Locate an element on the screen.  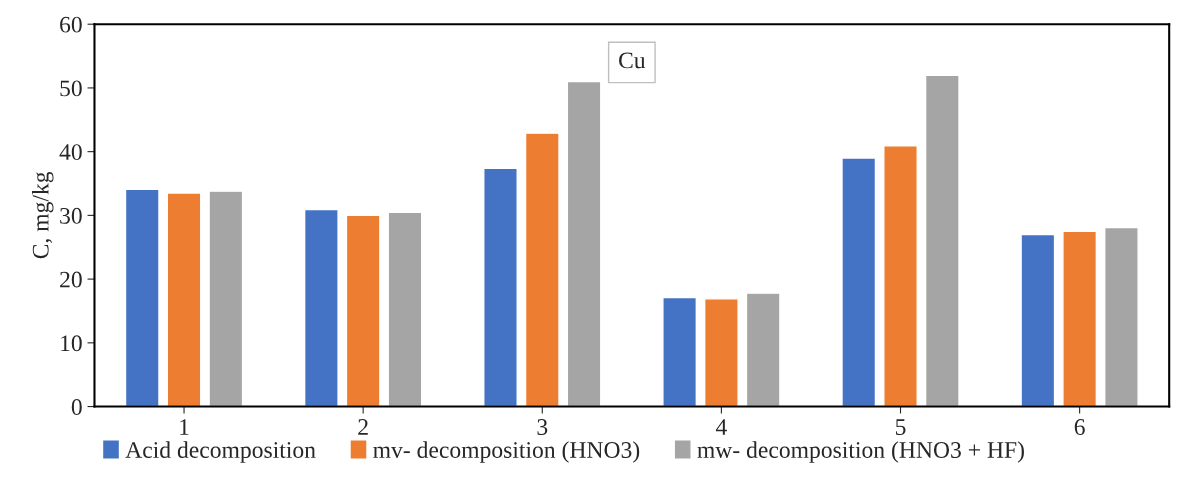
legend-label: Acid decomposition is located at coordinates (220, 452).